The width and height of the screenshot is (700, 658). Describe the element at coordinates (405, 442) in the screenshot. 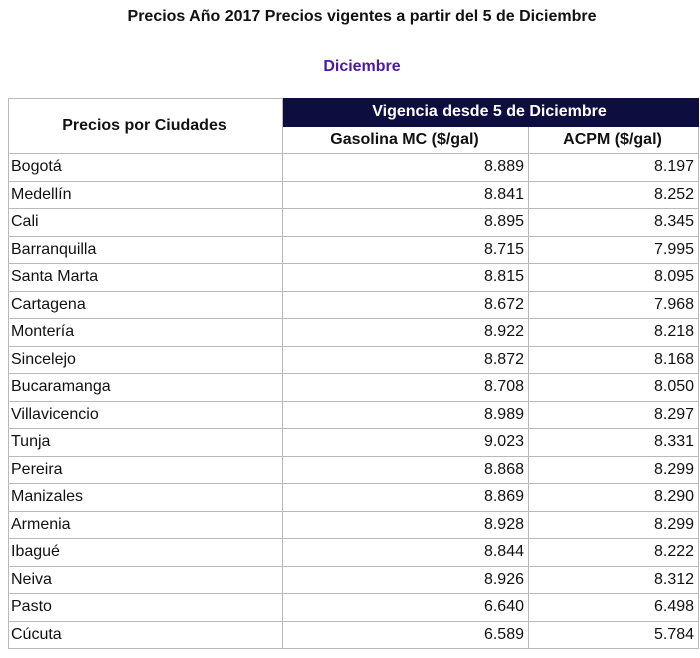

I see `price-cell: 9.023` at that location.